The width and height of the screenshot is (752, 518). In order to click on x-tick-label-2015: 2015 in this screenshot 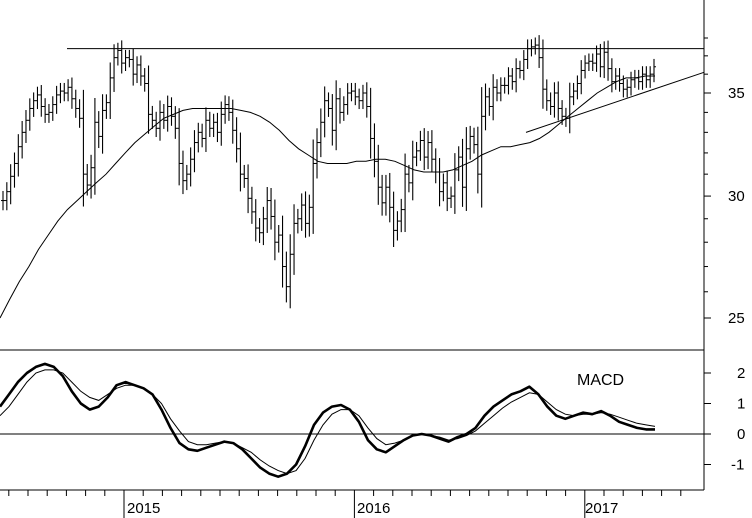, I will do `click(143, 508)`.